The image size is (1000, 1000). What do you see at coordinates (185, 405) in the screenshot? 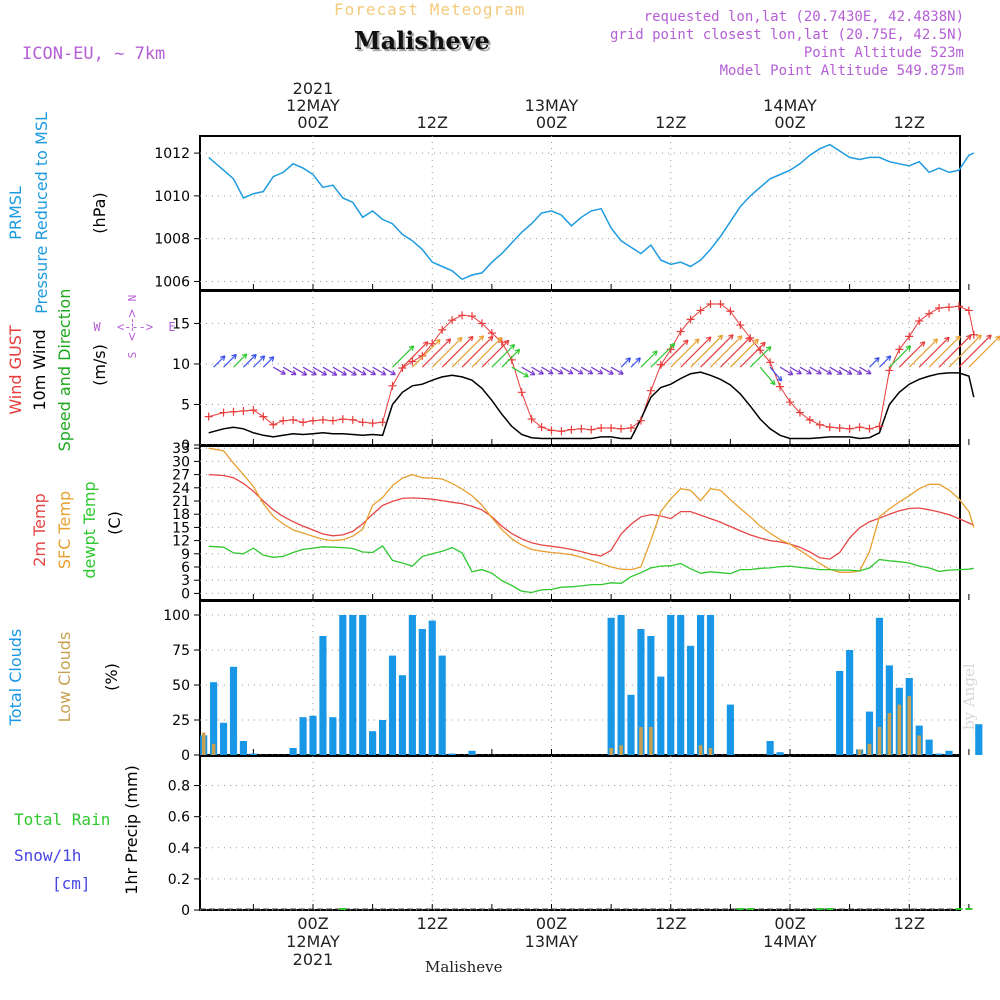
I see `ytick-label: 5` at bounding box center [185, 405].